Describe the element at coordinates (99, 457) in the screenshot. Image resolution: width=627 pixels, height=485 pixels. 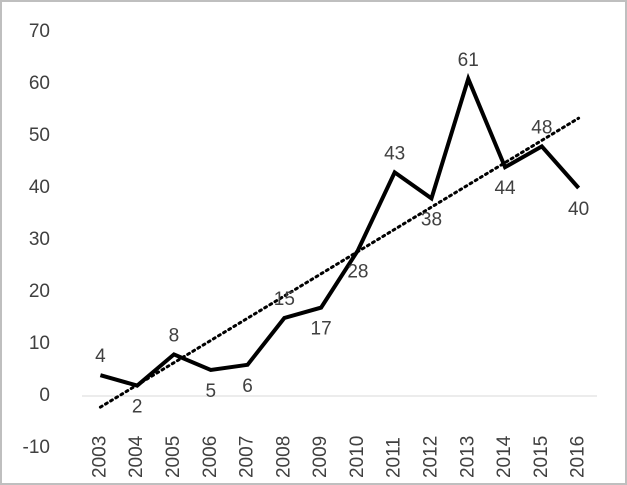
I see `x-tick-label: 2003` at that location.